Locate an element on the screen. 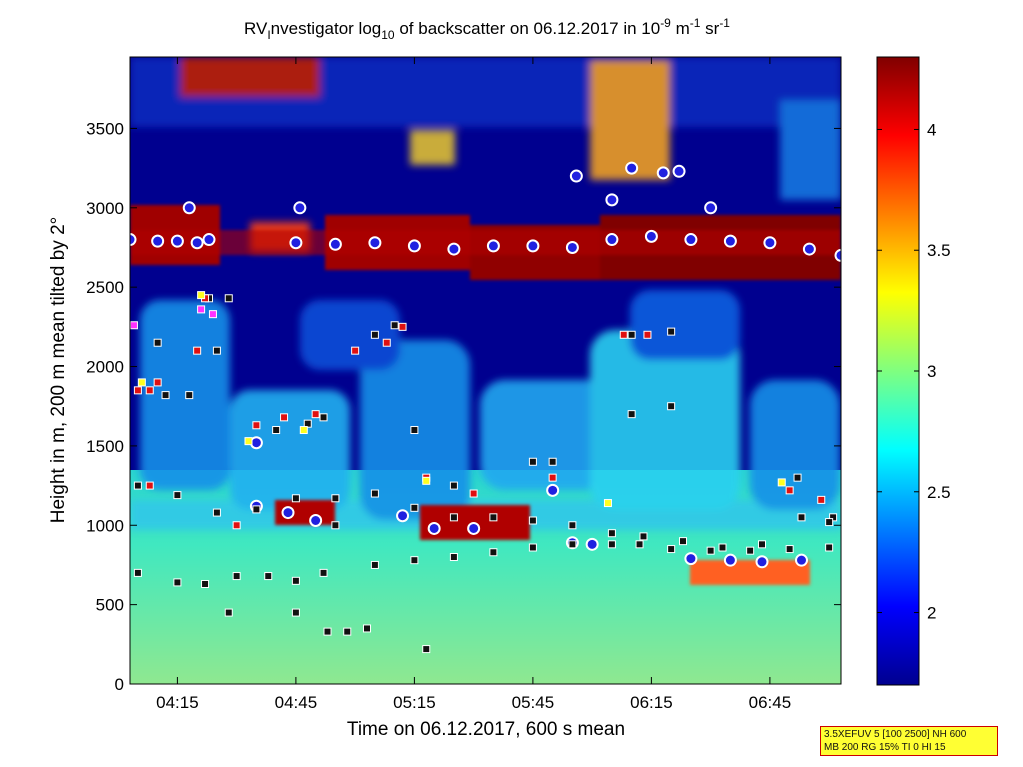  y-tick-label: 3000 is located at coordinates (105, 208).